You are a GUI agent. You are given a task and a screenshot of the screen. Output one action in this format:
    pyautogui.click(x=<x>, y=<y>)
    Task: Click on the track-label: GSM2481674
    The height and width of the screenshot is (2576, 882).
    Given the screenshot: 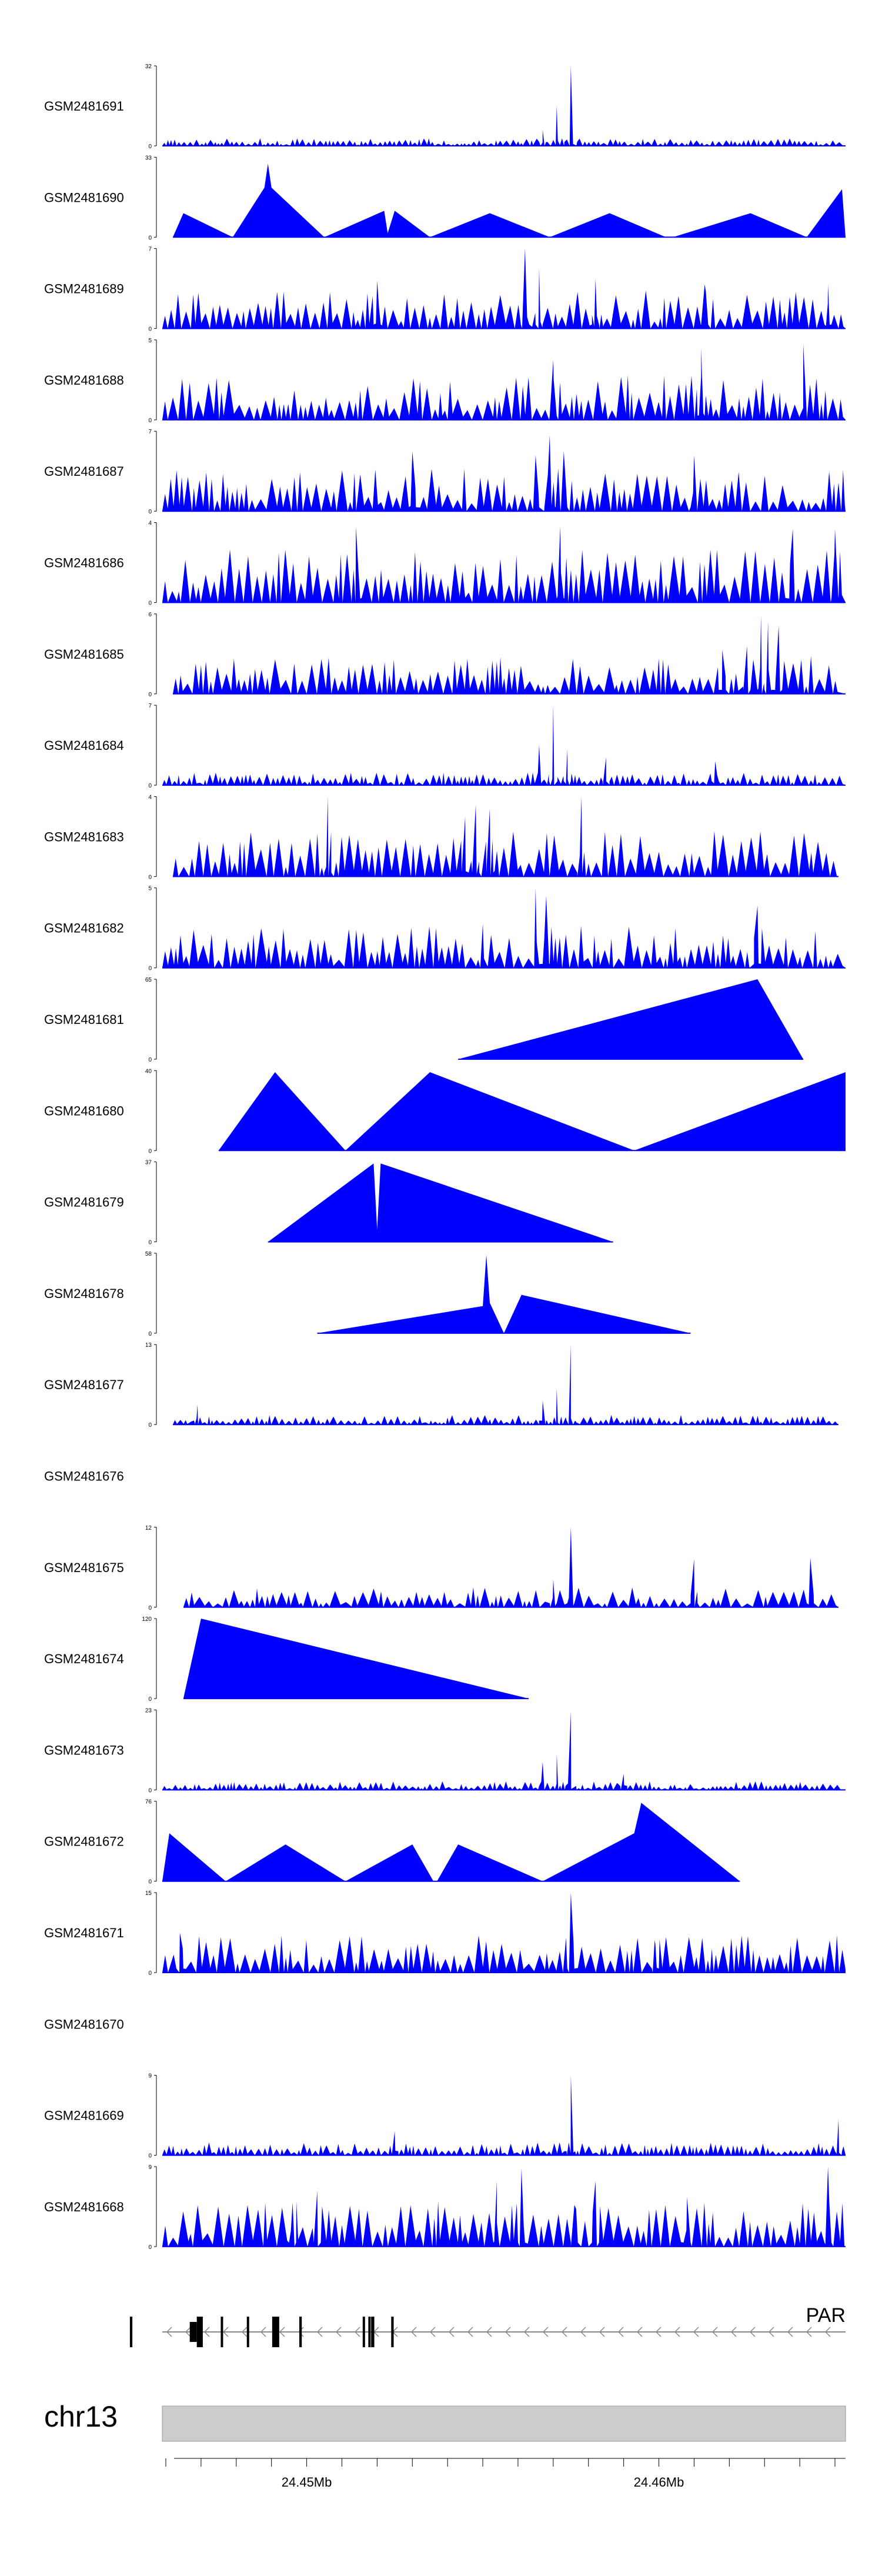 What is the action you would take?
    pyautogui.click(x=84, y=1658)
    